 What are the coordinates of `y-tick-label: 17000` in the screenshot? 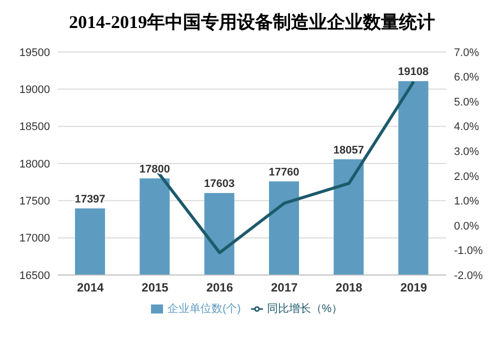 It's located at (34, 238).